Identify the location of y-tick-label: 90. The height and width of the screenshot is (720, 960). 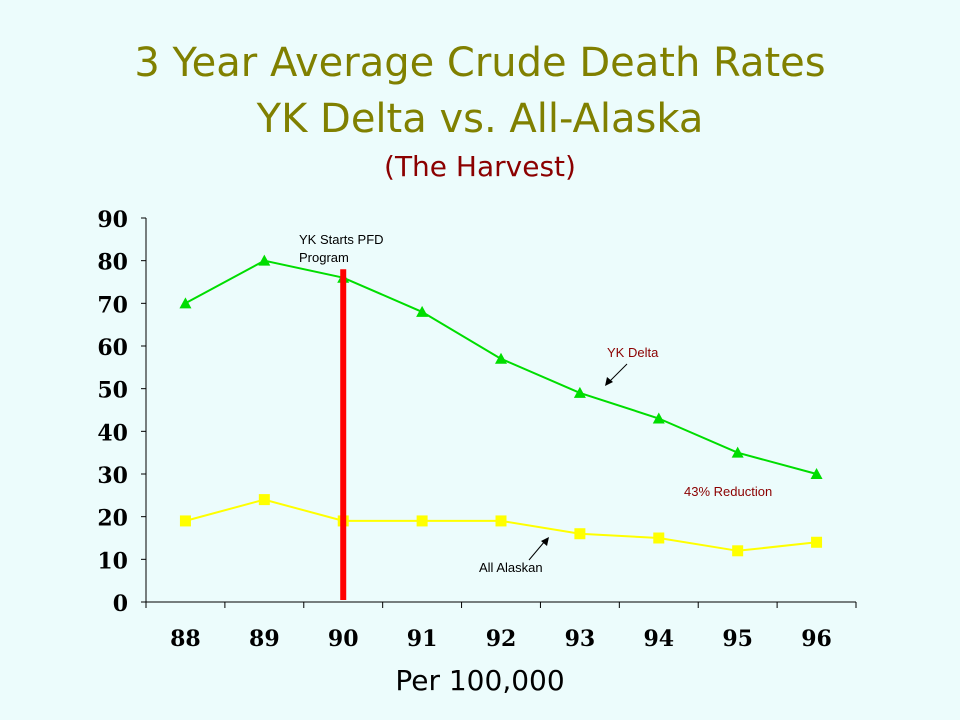
(112, 220).